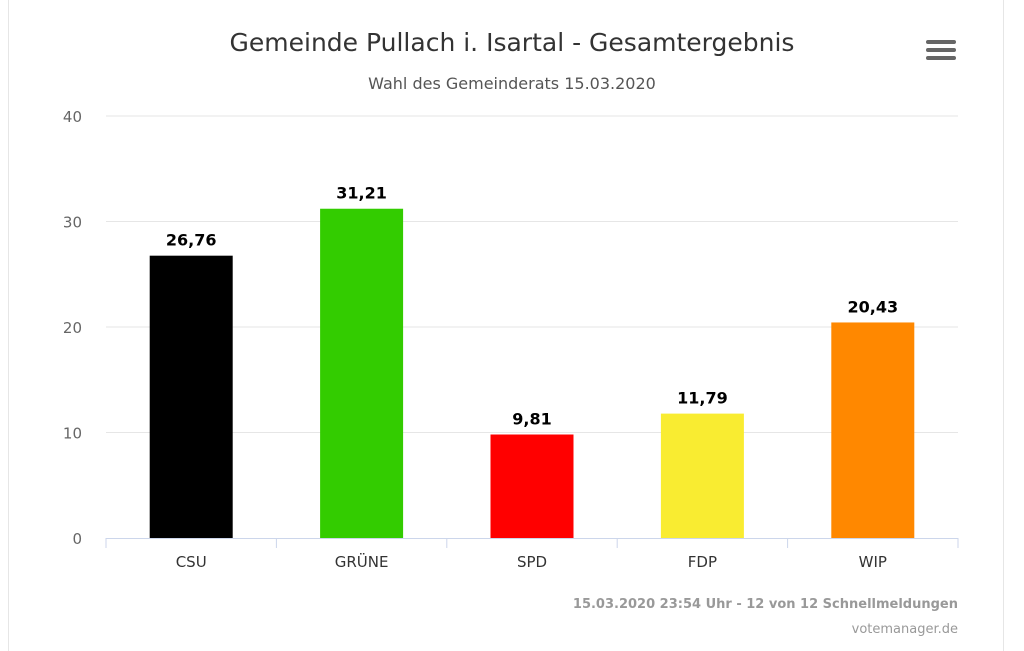  I want to click on credits-source-link: votemanager.de, so click(904, 629).